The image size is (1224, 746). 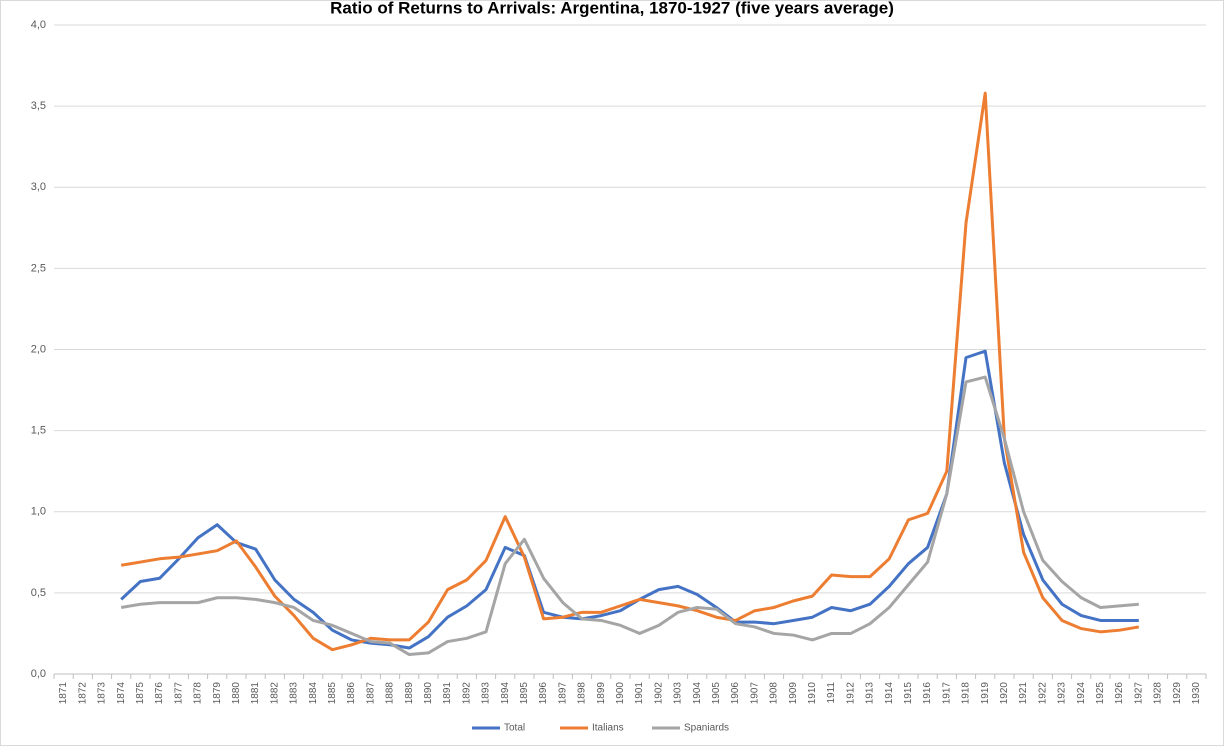 What do you see at coordinates (870, 693) in the screenshot?
I see `x-tick-label: 1913` at bounding box center [870, 693].